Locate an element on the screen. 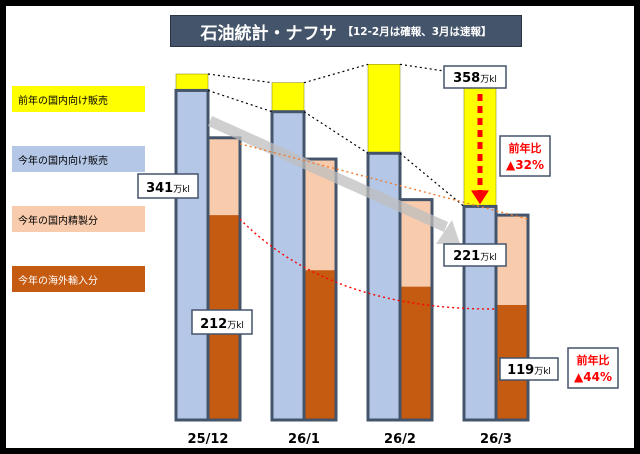 This screenshot has height=454, width=640. data-label: 358万kl is located at coordinates (475, 77).